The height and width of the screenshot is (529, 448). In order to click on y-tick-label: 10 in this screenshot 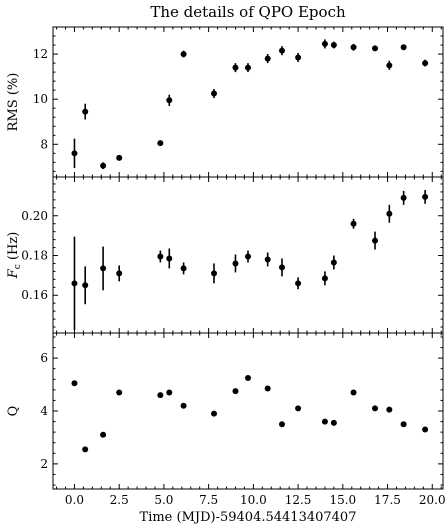, I will do `click(40, 99)`.